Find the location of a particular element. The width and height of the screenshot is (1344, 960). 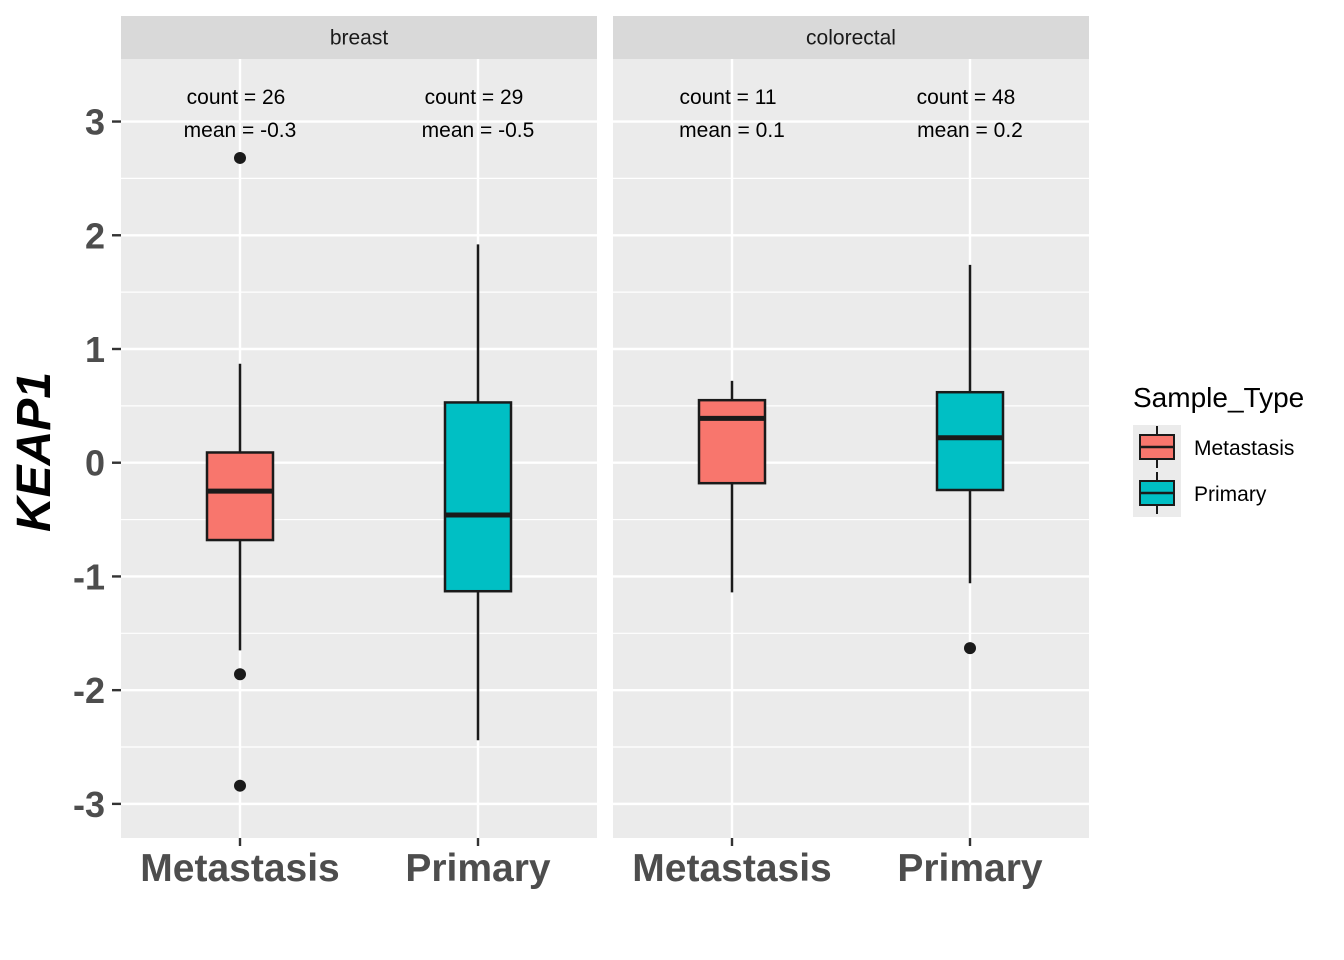

facet-strip-label: breast is located at coordinates (359, 38).